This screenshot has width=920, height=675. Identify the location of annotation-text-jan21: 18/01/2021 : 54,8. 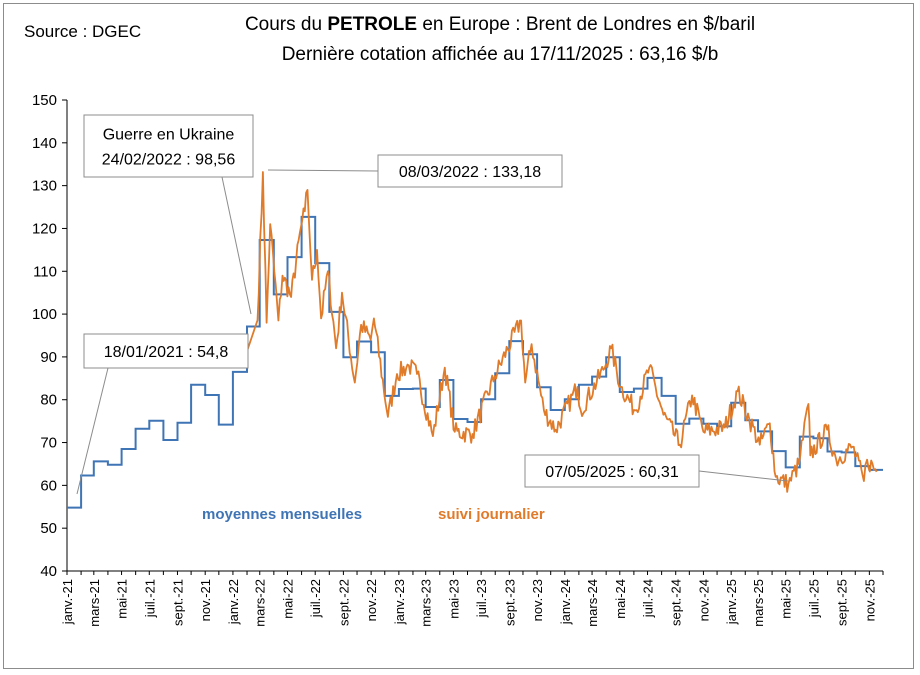
(166, 352).